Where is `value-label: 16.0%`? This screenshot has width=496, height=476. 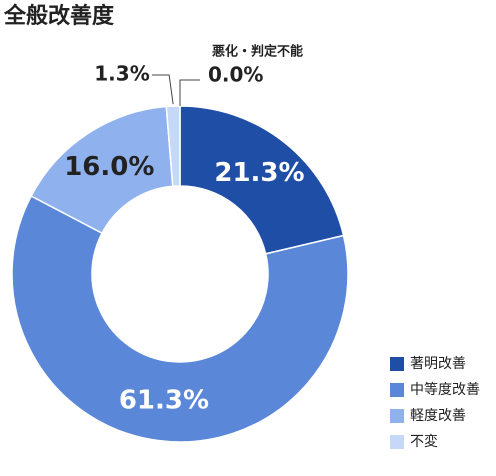 value-label: 16.0% is located at coordinates (109, 167).